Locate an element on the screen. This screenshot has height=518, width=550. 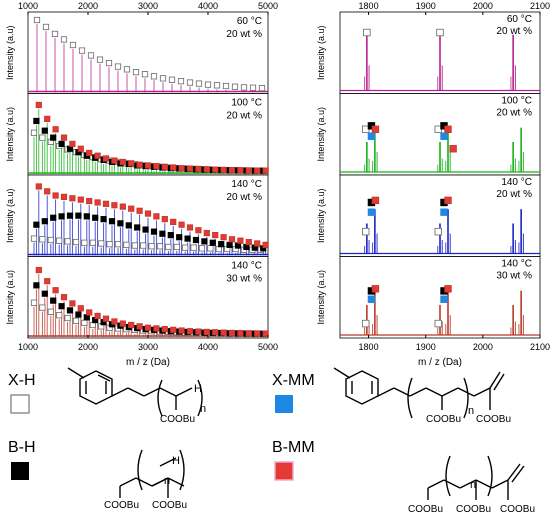
right-label-wt: 30 wt % is located at coordinates (514, 276).